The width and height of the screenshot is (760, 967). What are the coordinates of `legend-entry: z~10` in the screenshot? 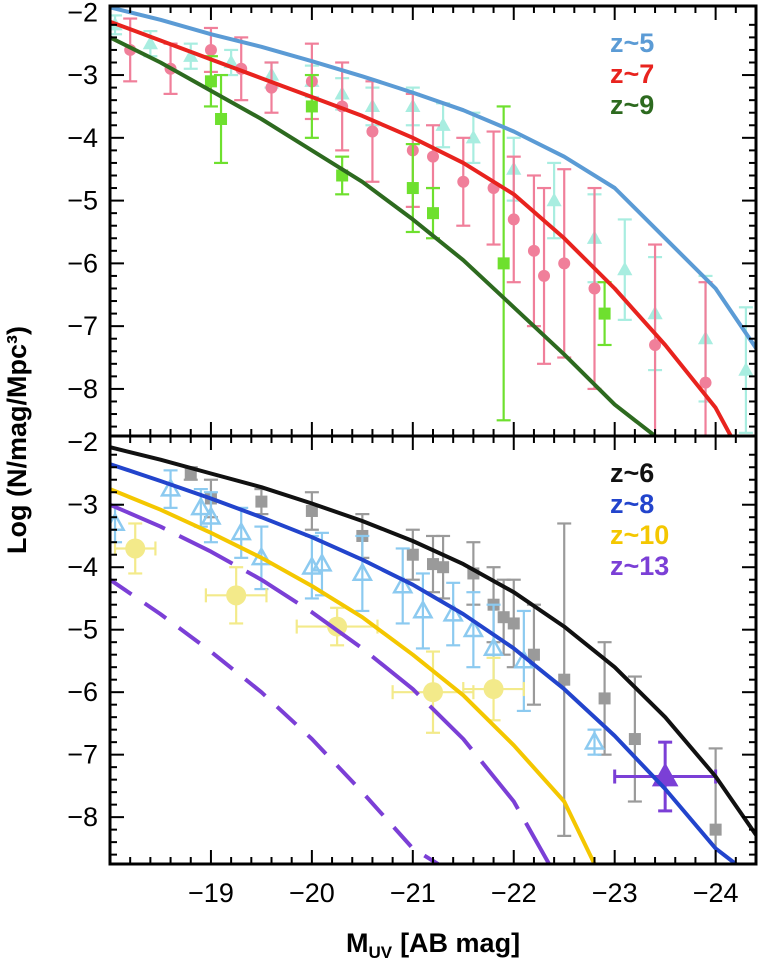 It's located at (639, 535).